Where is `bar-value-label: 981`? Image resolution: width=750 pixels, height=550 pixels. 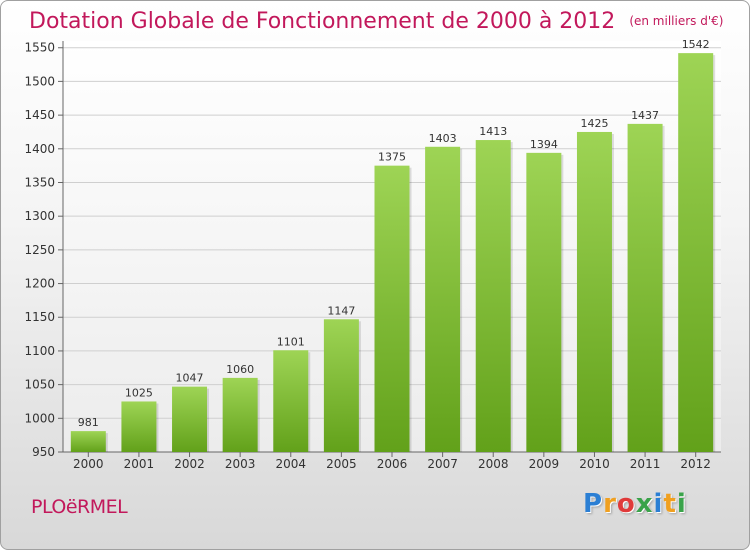 bar-value-label: 981 is located at coordinates (88, 422).